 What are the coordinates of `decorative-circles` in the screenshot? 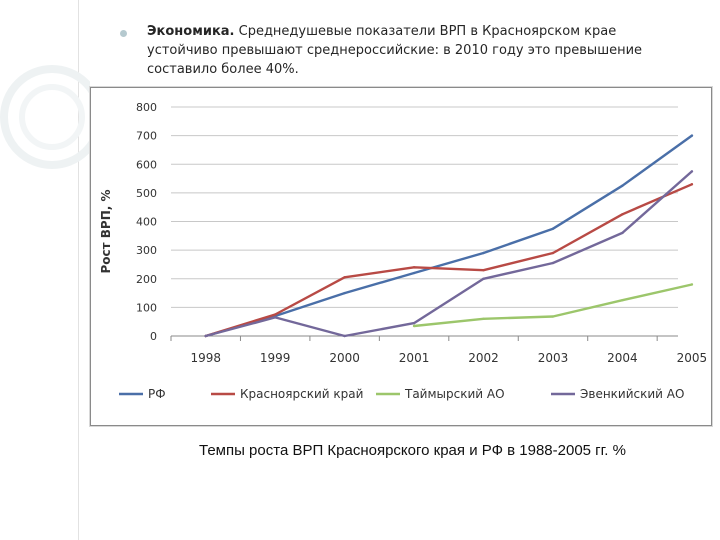 It's located at (45, 117).